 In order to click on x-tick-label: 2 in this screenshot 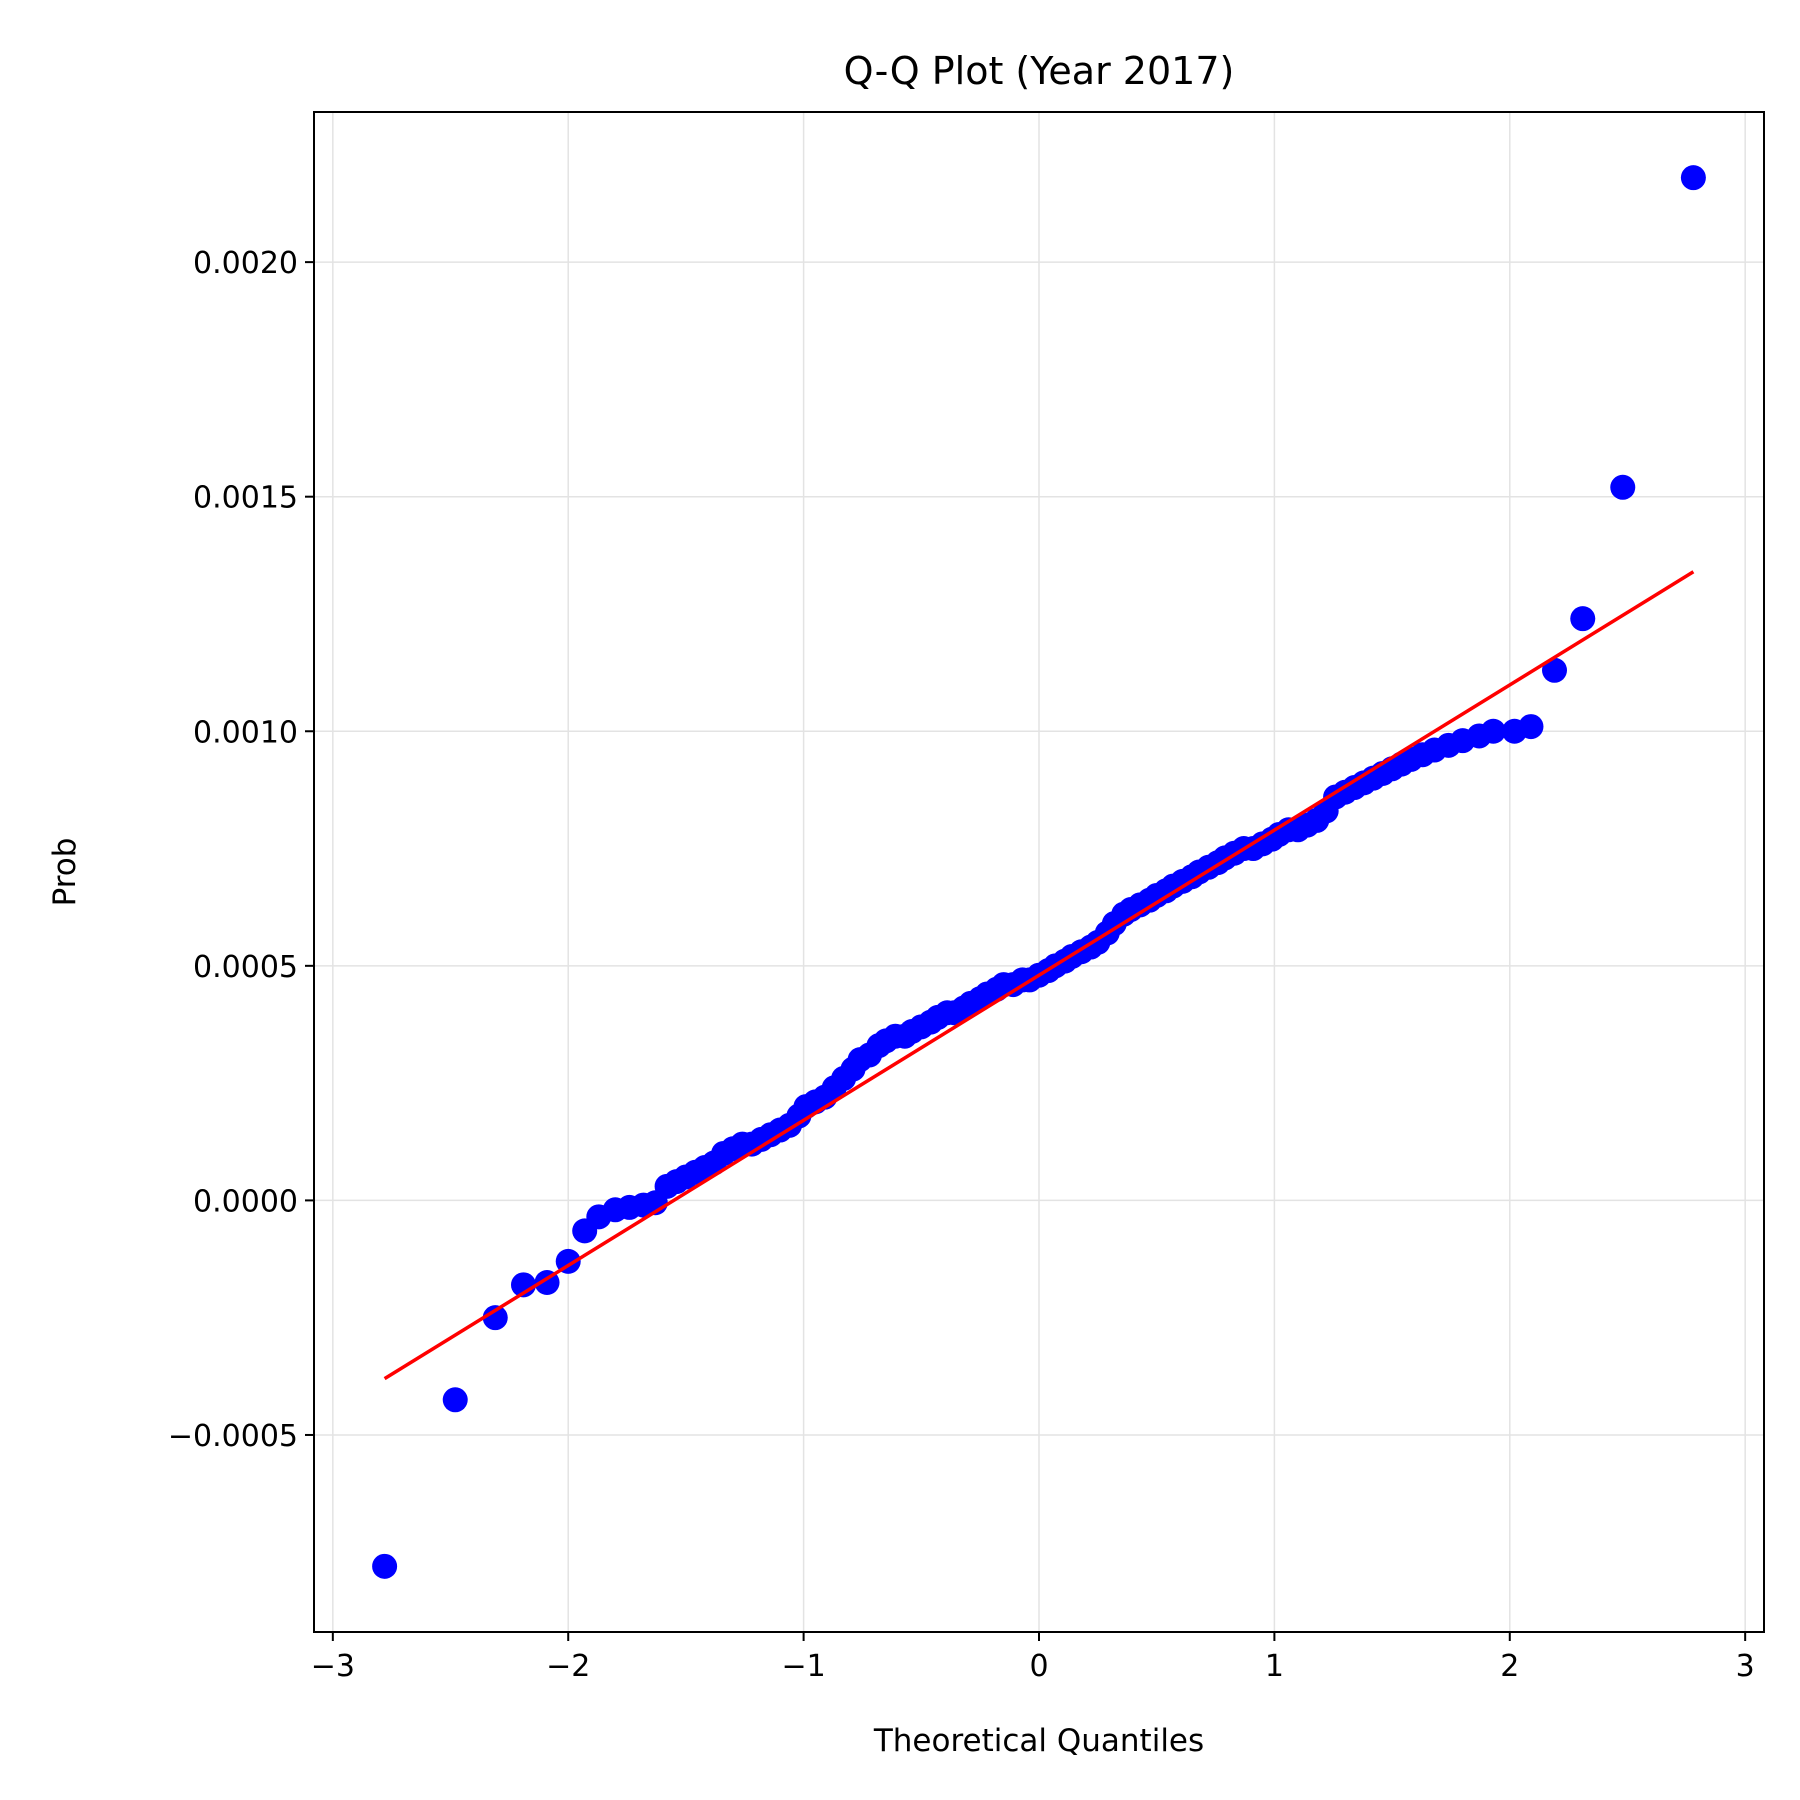, I will do `click(1509, 1666)`.